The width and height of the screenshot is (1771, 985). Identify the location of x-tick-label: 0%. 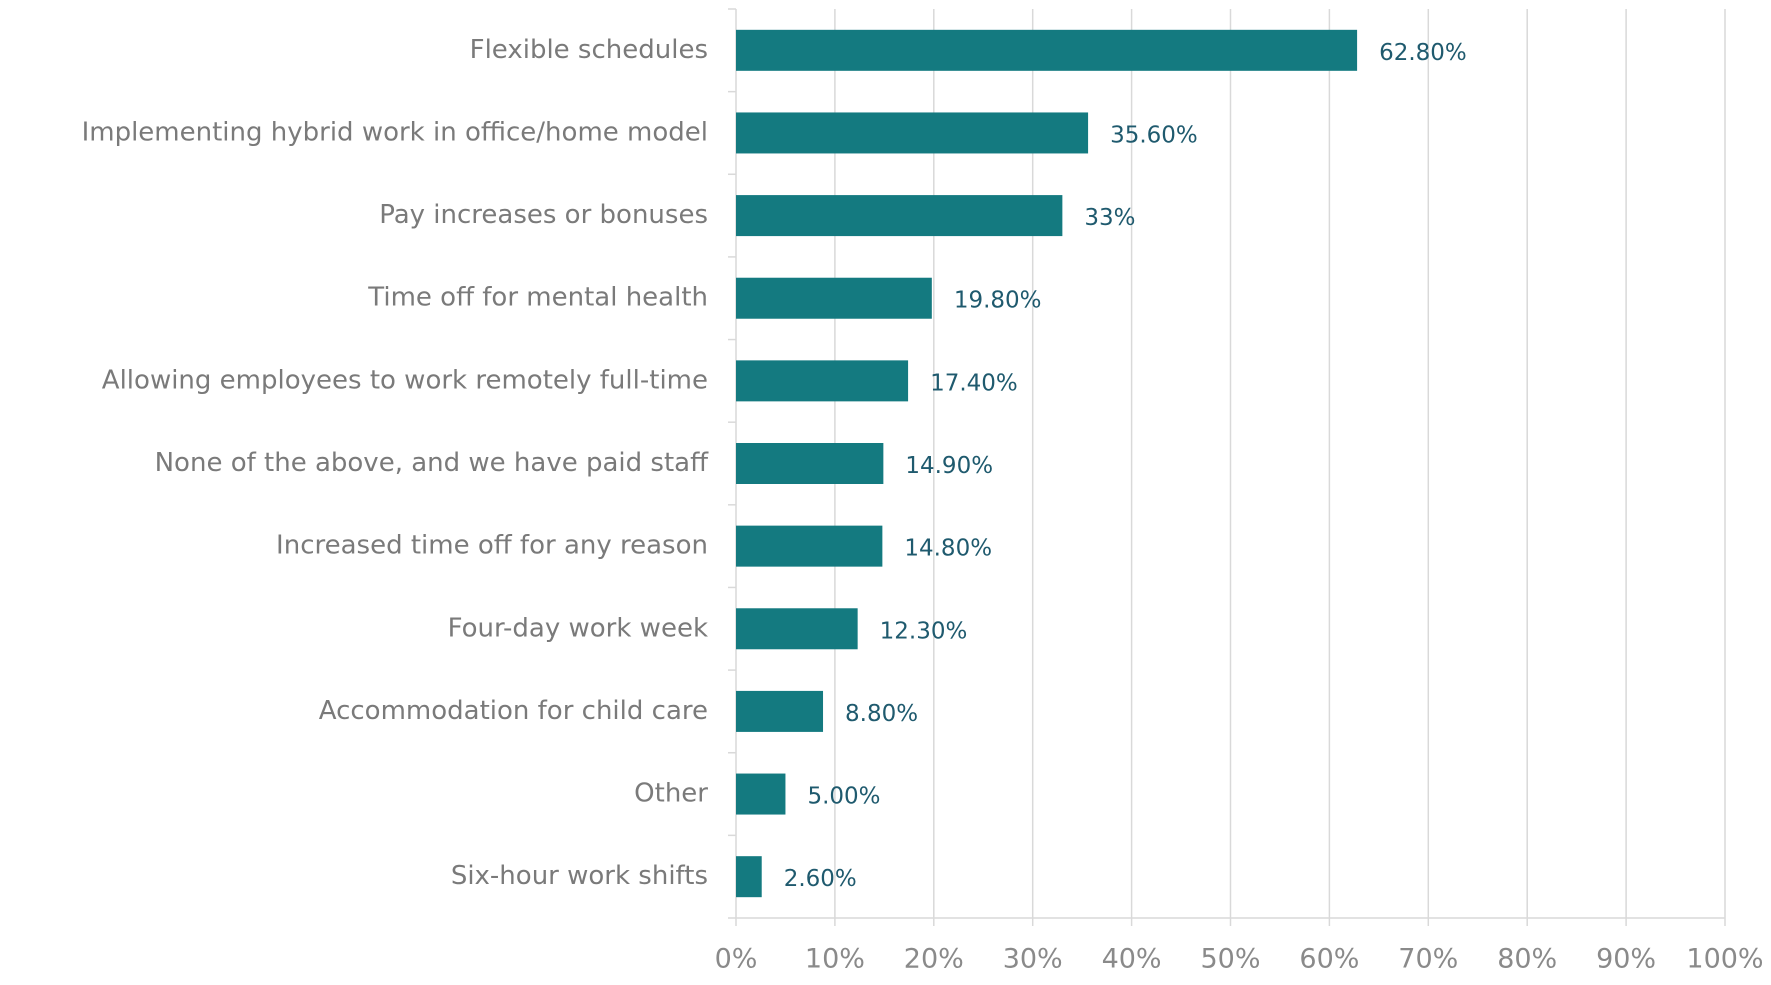
(736, 959).